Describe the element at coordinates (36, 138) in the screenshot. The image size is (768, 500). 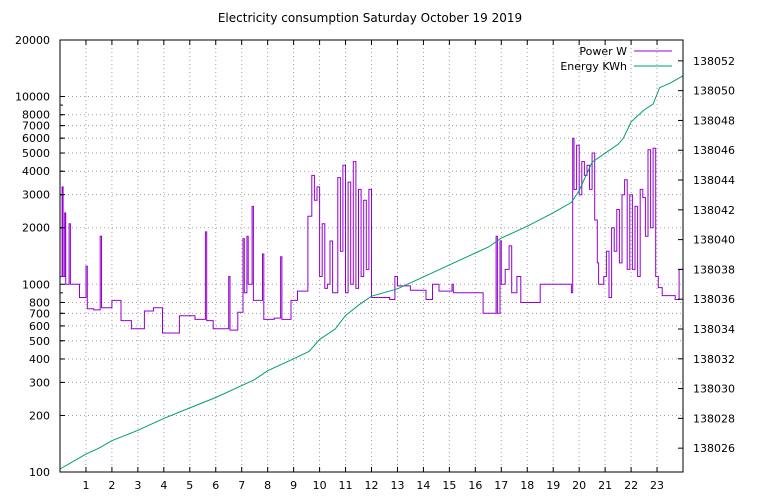
I see `y-tick-label: 6000` at that location.